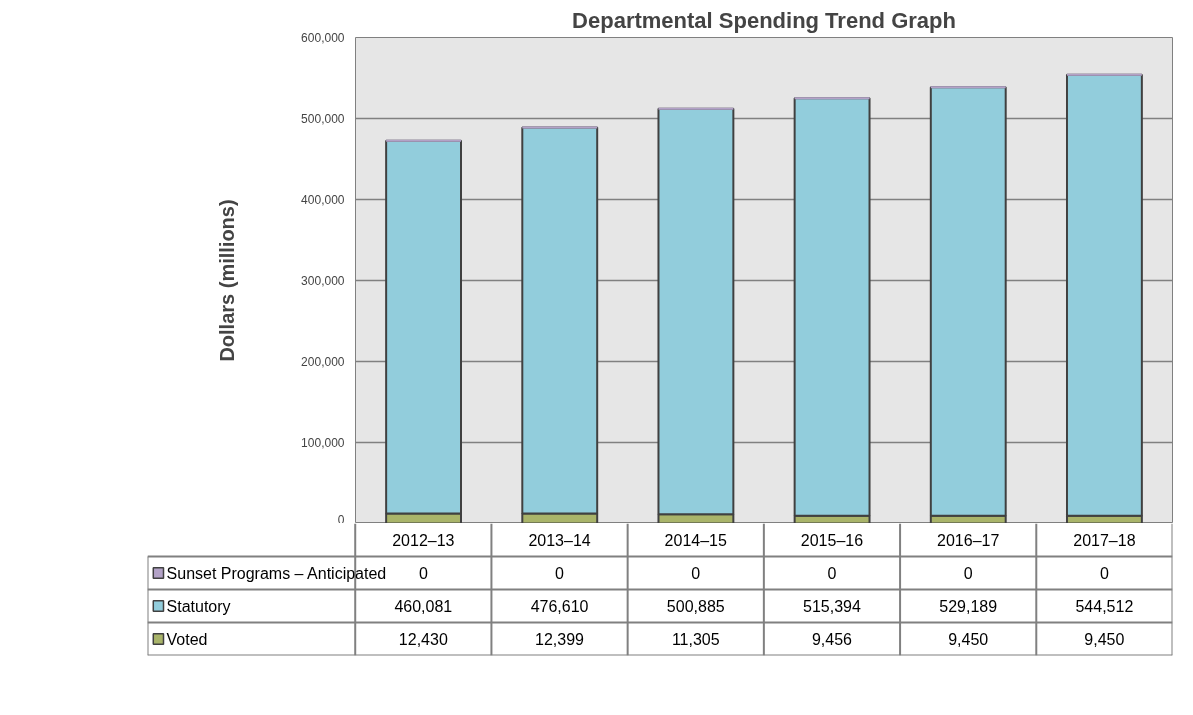  I want to click on data-label: 529,189, so click(968, 606).